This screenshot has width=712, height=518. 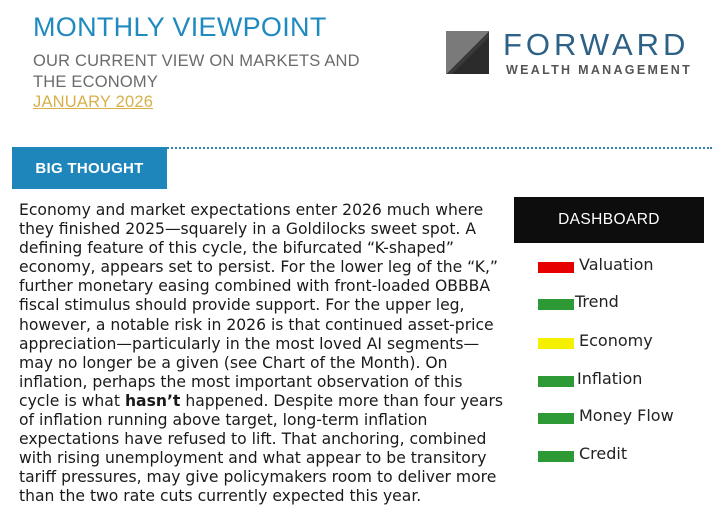 What do you see at coordinates (89, 168) in the screenshot?
I see `section-tab-big-thought: BIG THOUGHT` at bounding box center [89, 168].